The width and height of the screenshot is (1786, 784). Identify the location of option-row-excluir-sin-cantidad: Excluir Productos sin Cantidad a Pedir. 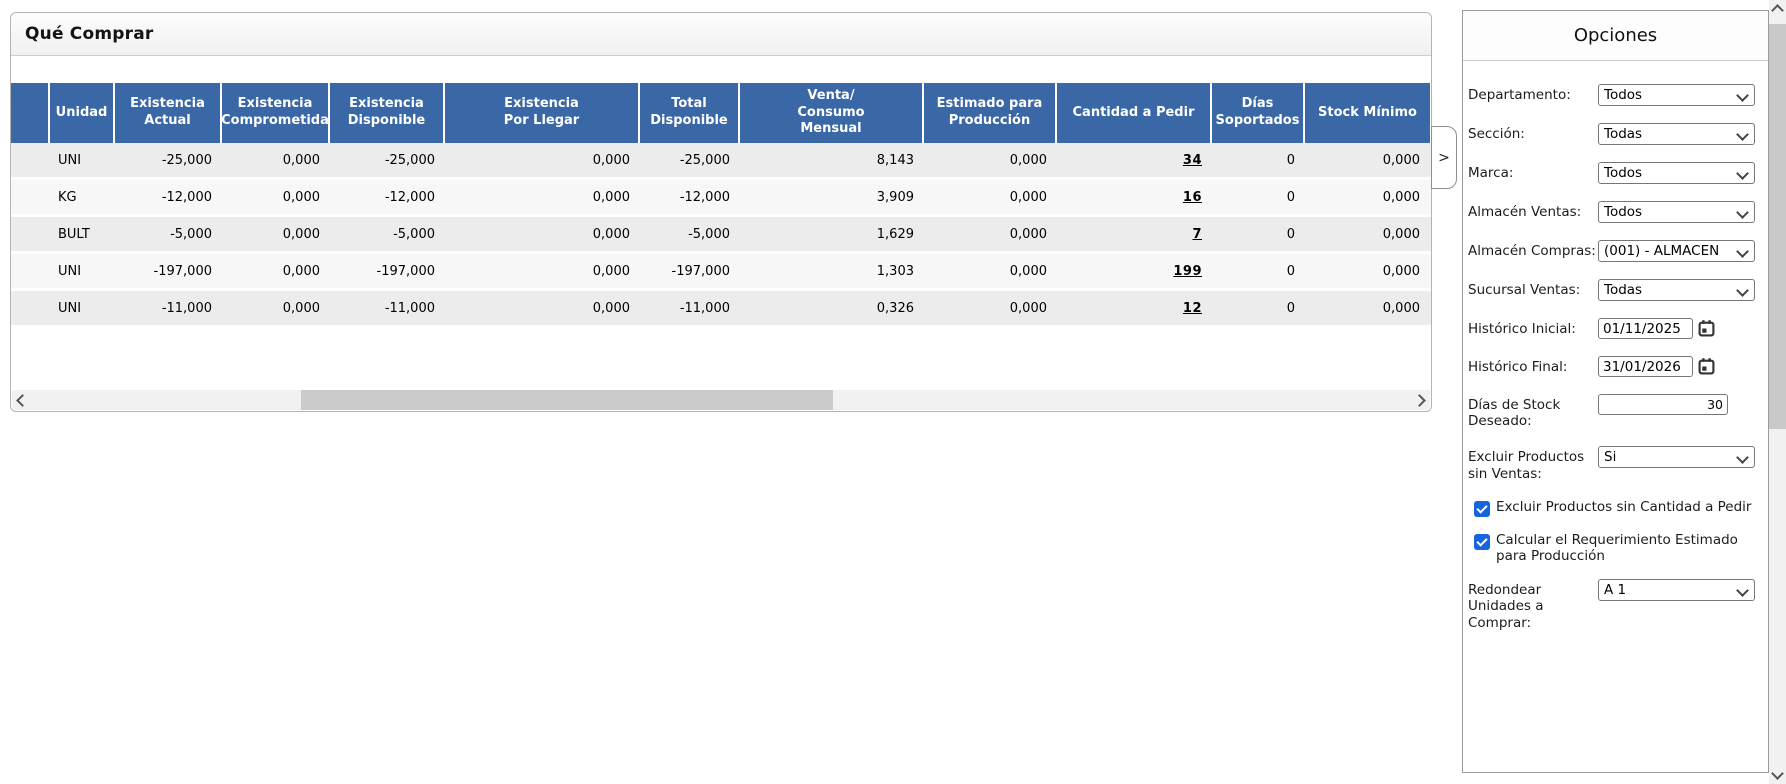
(1612, 508).